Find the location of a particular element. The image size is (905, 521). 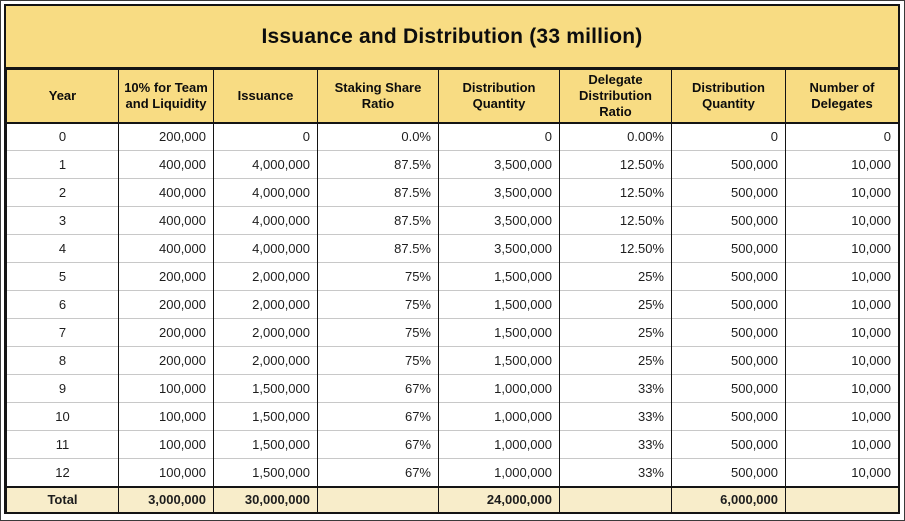

cell: 4 is located at coordinates (62, 248).